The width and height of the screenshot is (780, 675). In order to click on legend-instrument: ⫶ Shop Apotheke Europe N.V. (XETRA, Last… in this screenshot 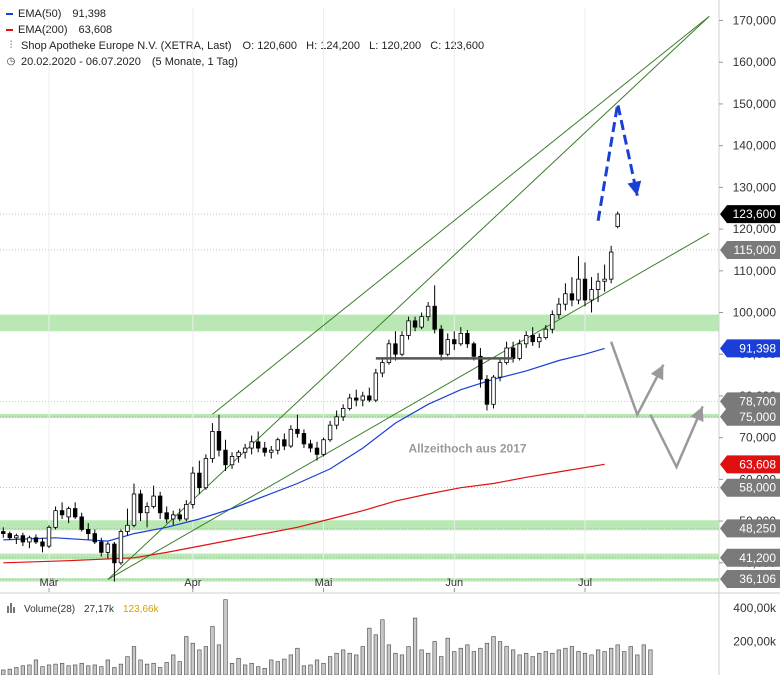, I will do `click(245, 46)`.